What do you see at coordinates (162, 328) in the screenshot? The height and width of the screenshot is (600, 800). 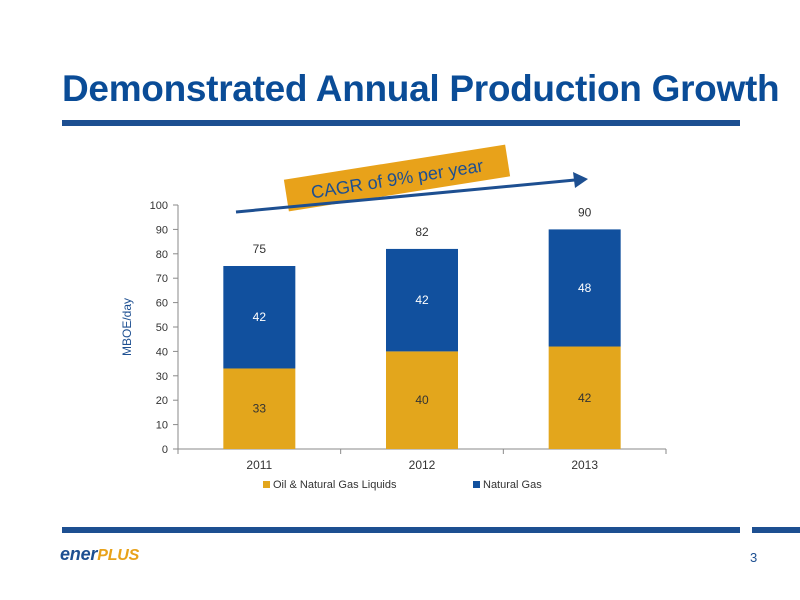 I see `y-tick-label: 50` at bounding box center [162, 328].